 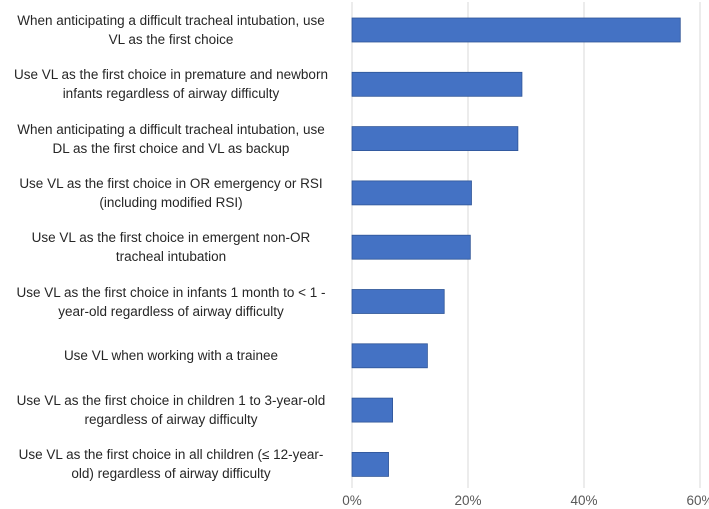 I want to click on category-label-line: VL as the first choice, so click(x=171, y=39).